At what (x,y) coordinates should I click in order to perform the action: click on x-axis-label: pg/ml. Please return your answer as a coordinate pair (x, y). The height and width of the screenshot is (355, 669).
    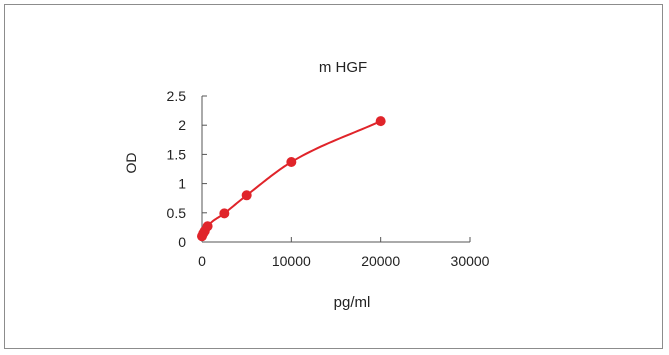
    Looking at the image, I should click on (352, 302).